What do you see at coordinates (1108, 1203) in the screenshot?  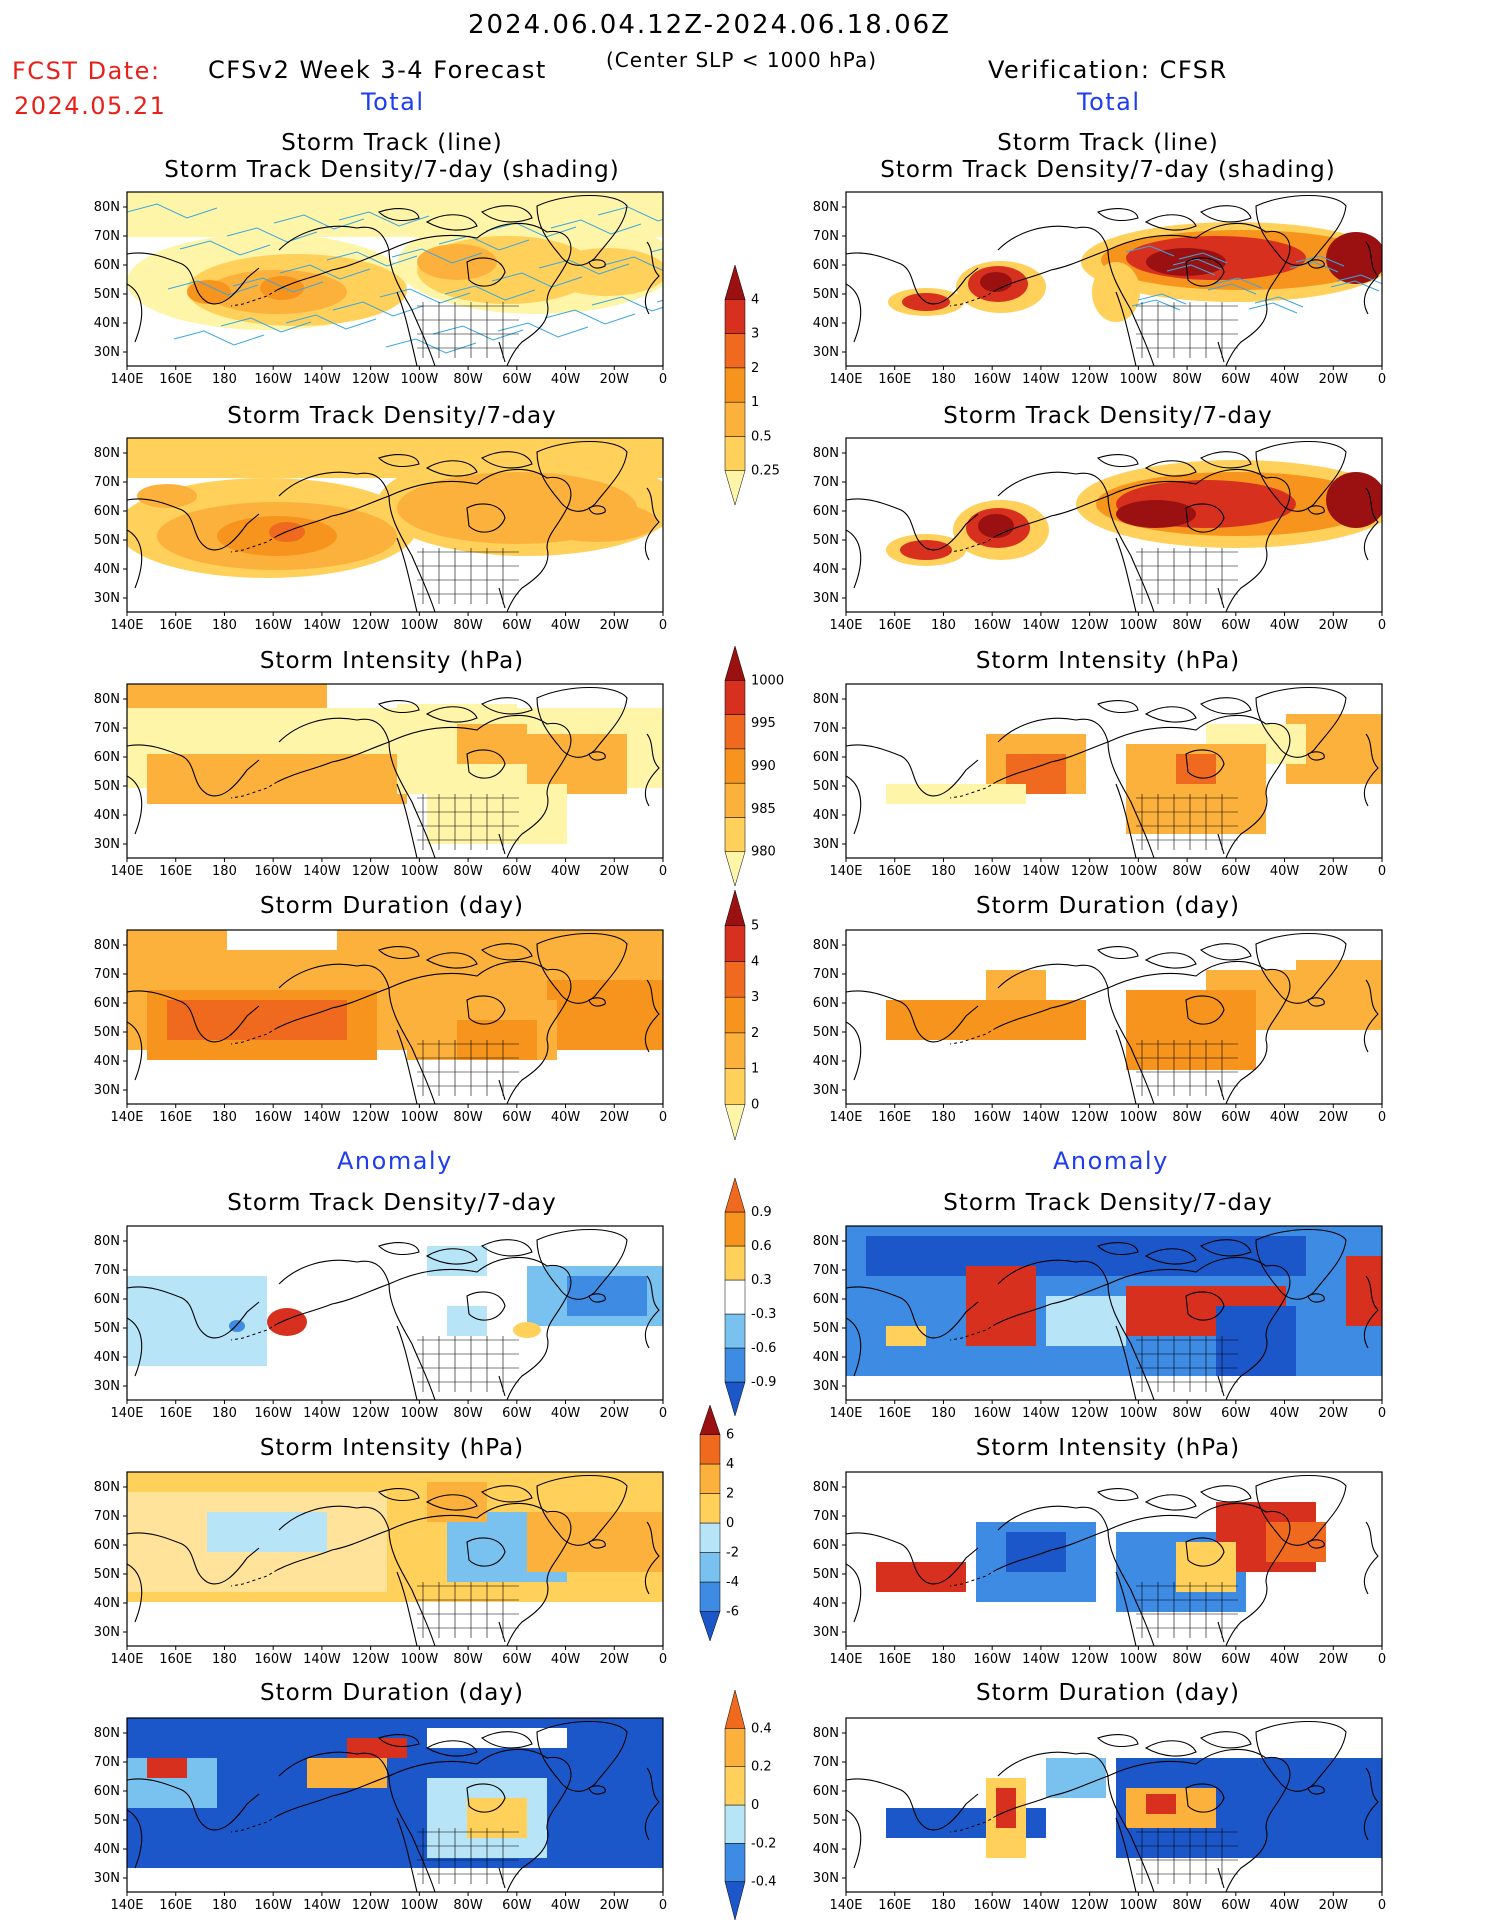 I see `panel-title: Storm Track Density/7-day` at bounding box center [1108, 1203].